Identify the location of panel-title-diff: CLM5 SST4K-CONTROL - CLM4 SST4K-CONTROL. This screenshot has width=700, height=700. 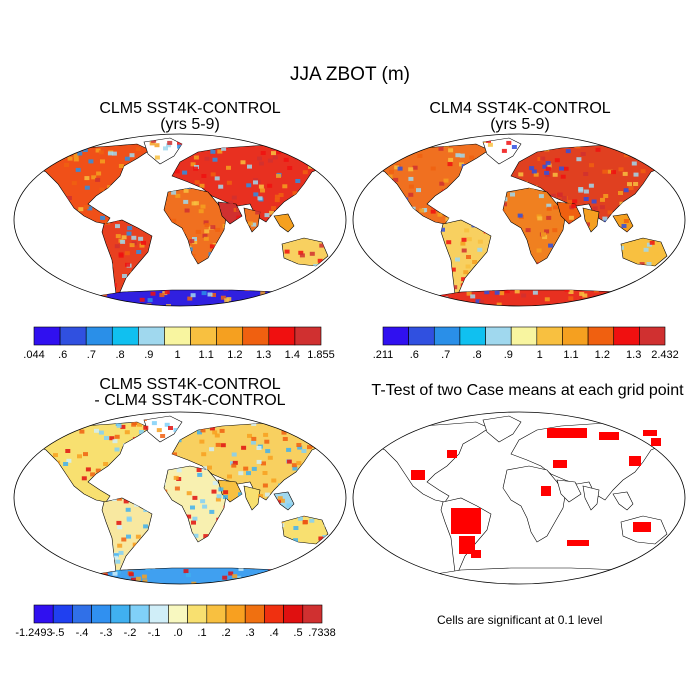
(190, 393).